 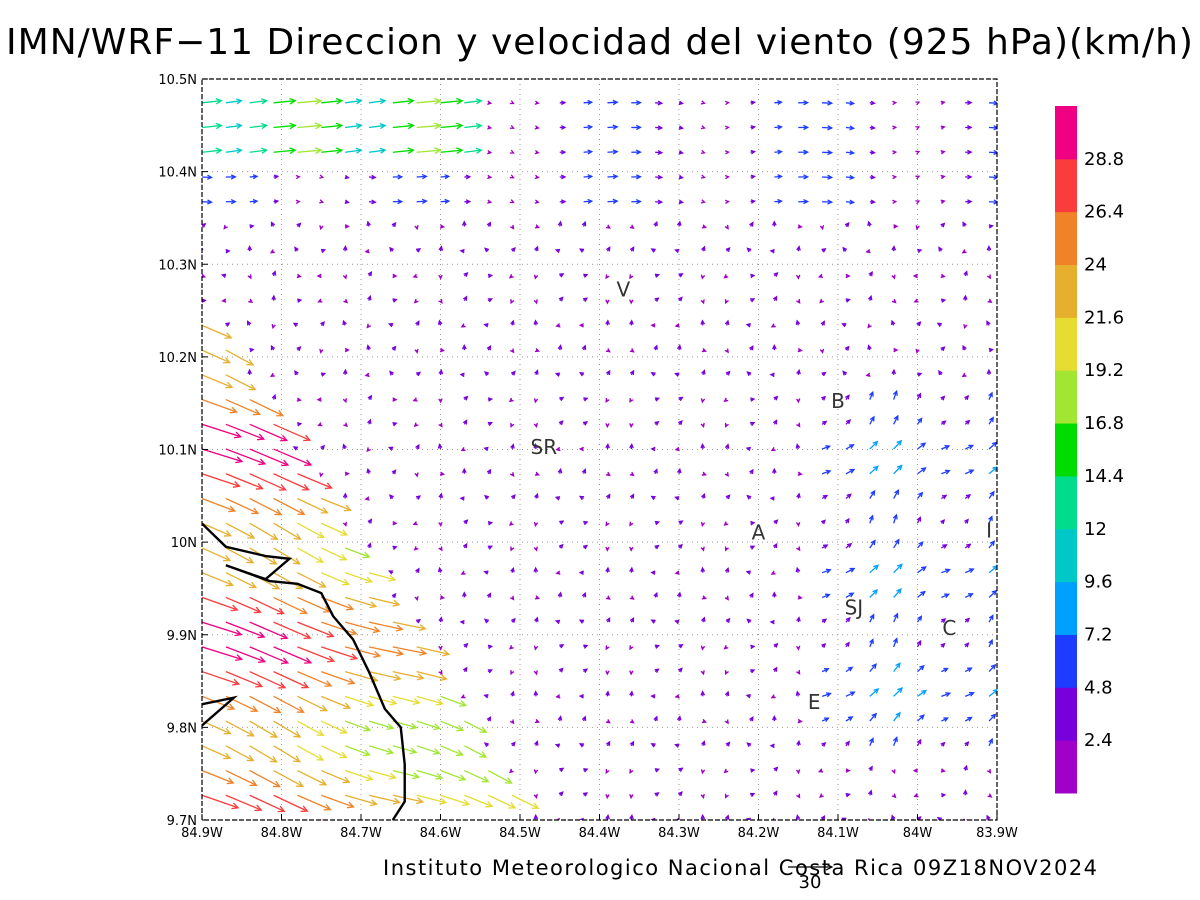 What do you see at coordinates (811, 878) in the screenshot?
I see `reference-vector: 30` at bounding box center [811, 878].